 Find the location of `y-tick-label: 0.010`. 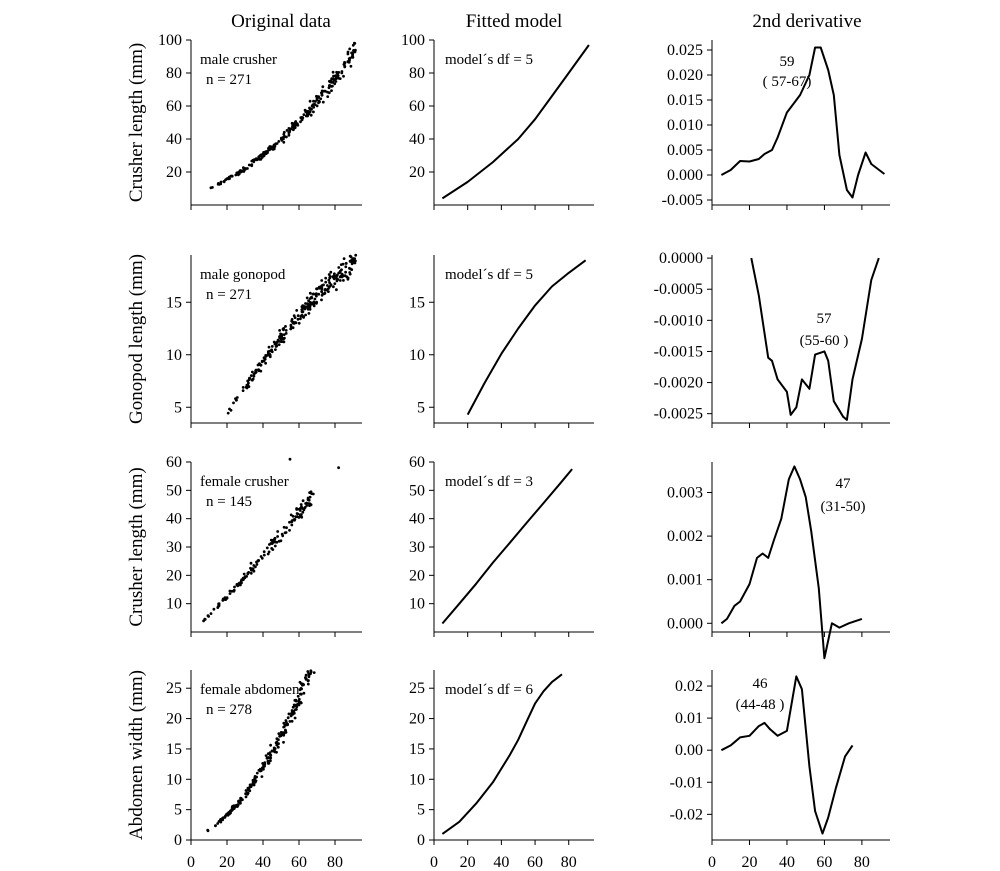

y-tick-label: 0.010 is located at coordinates (685, 125).